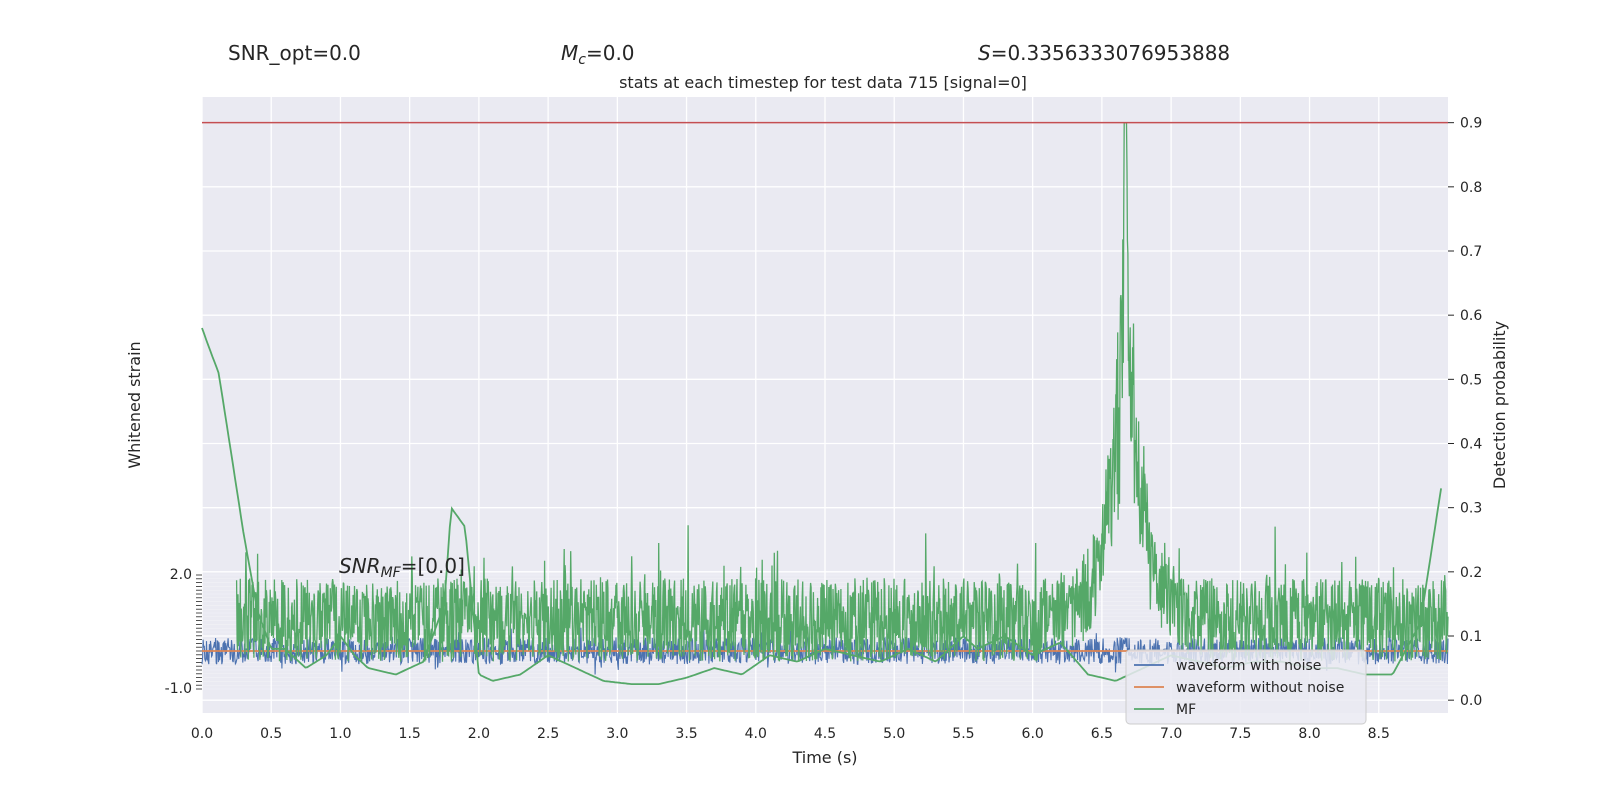 The width and height of the screenshot is (1600, 800). I want to click on right-tick-label: 0.9, so click(1471, 124).